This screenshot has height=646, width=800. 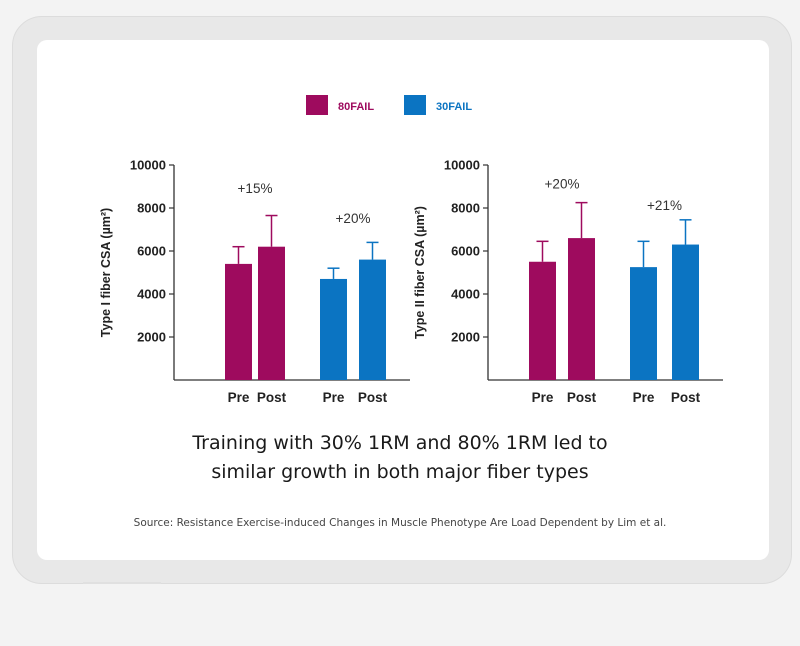 I want to click on panel1-y-tick-label: 6000, so click(x=151, y=251).